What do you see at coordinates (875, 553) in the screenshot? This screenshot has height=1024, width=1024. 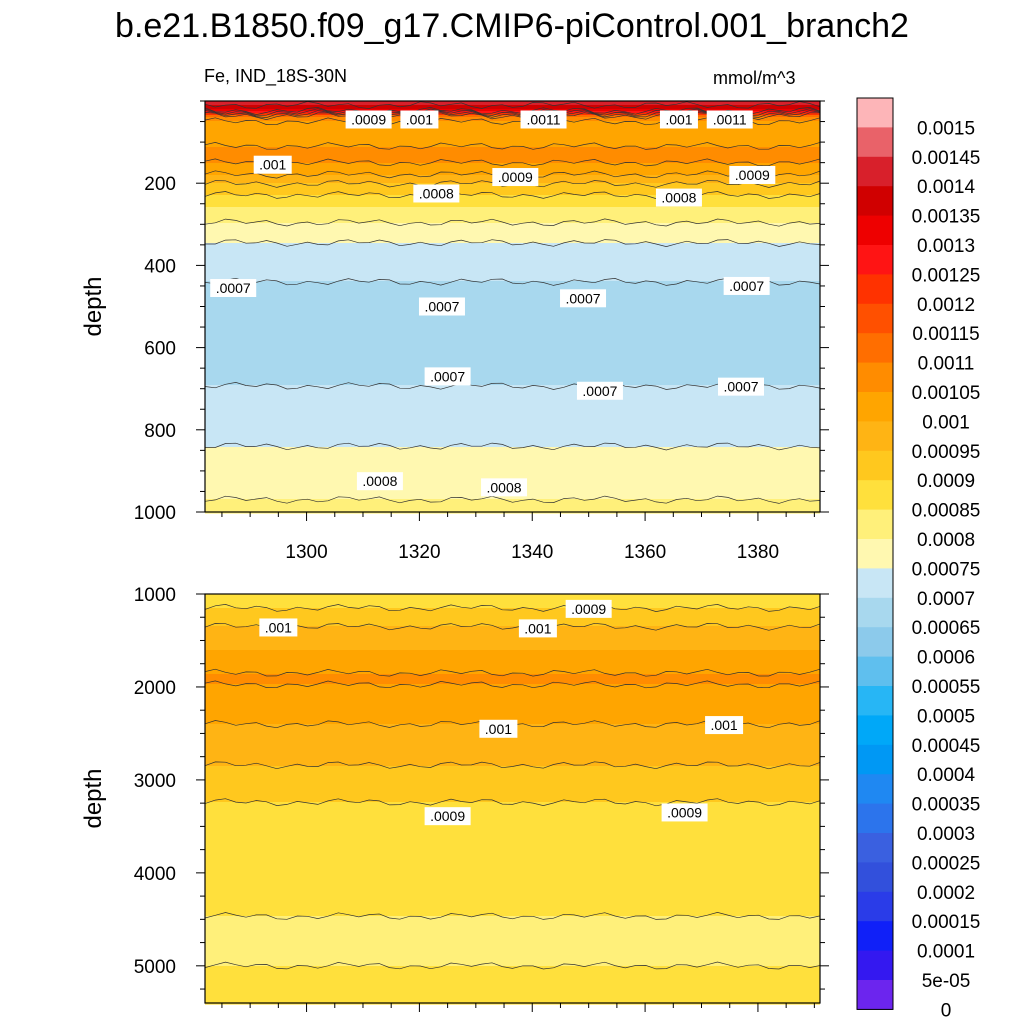 I see `colorbar-frame` at bounding box center [875, 553].